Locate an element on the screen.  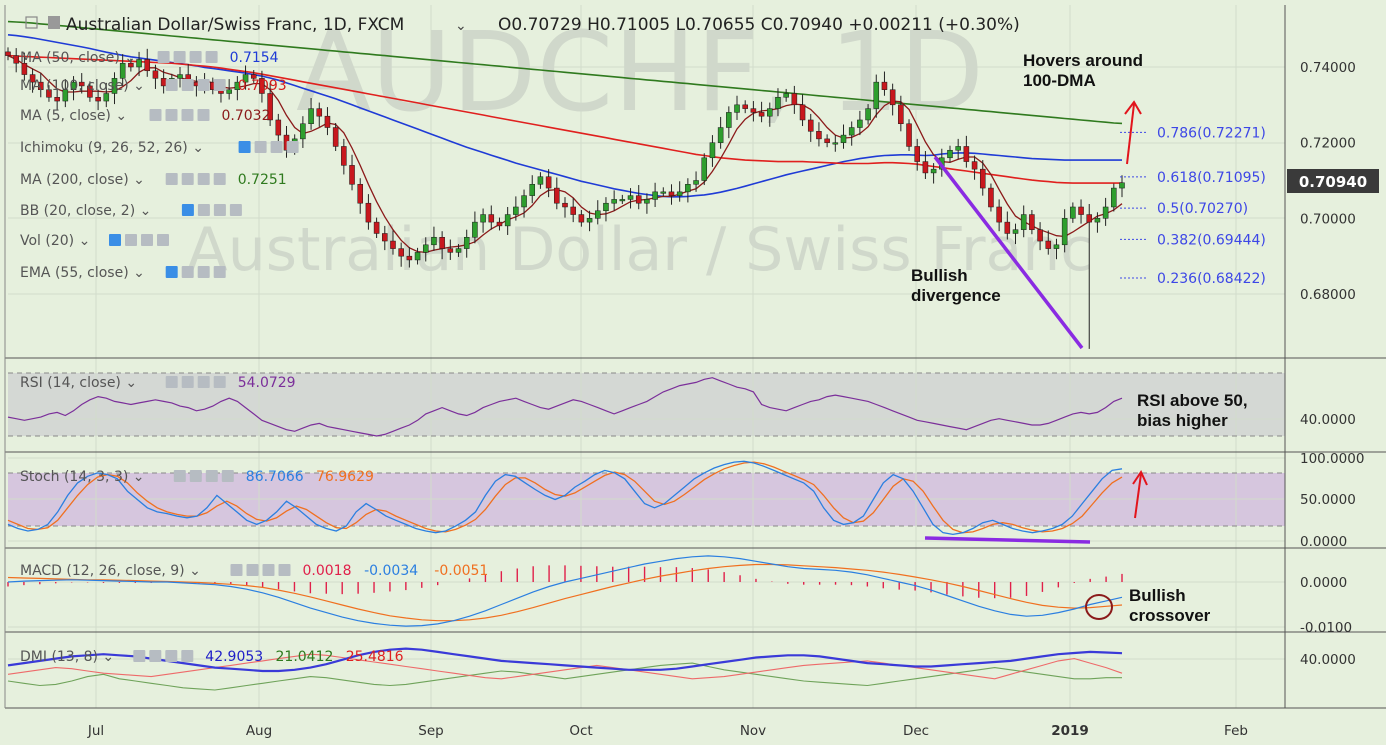
legend-label-4: MA (200, close) ⌄ is located at coordinates (82, 180).